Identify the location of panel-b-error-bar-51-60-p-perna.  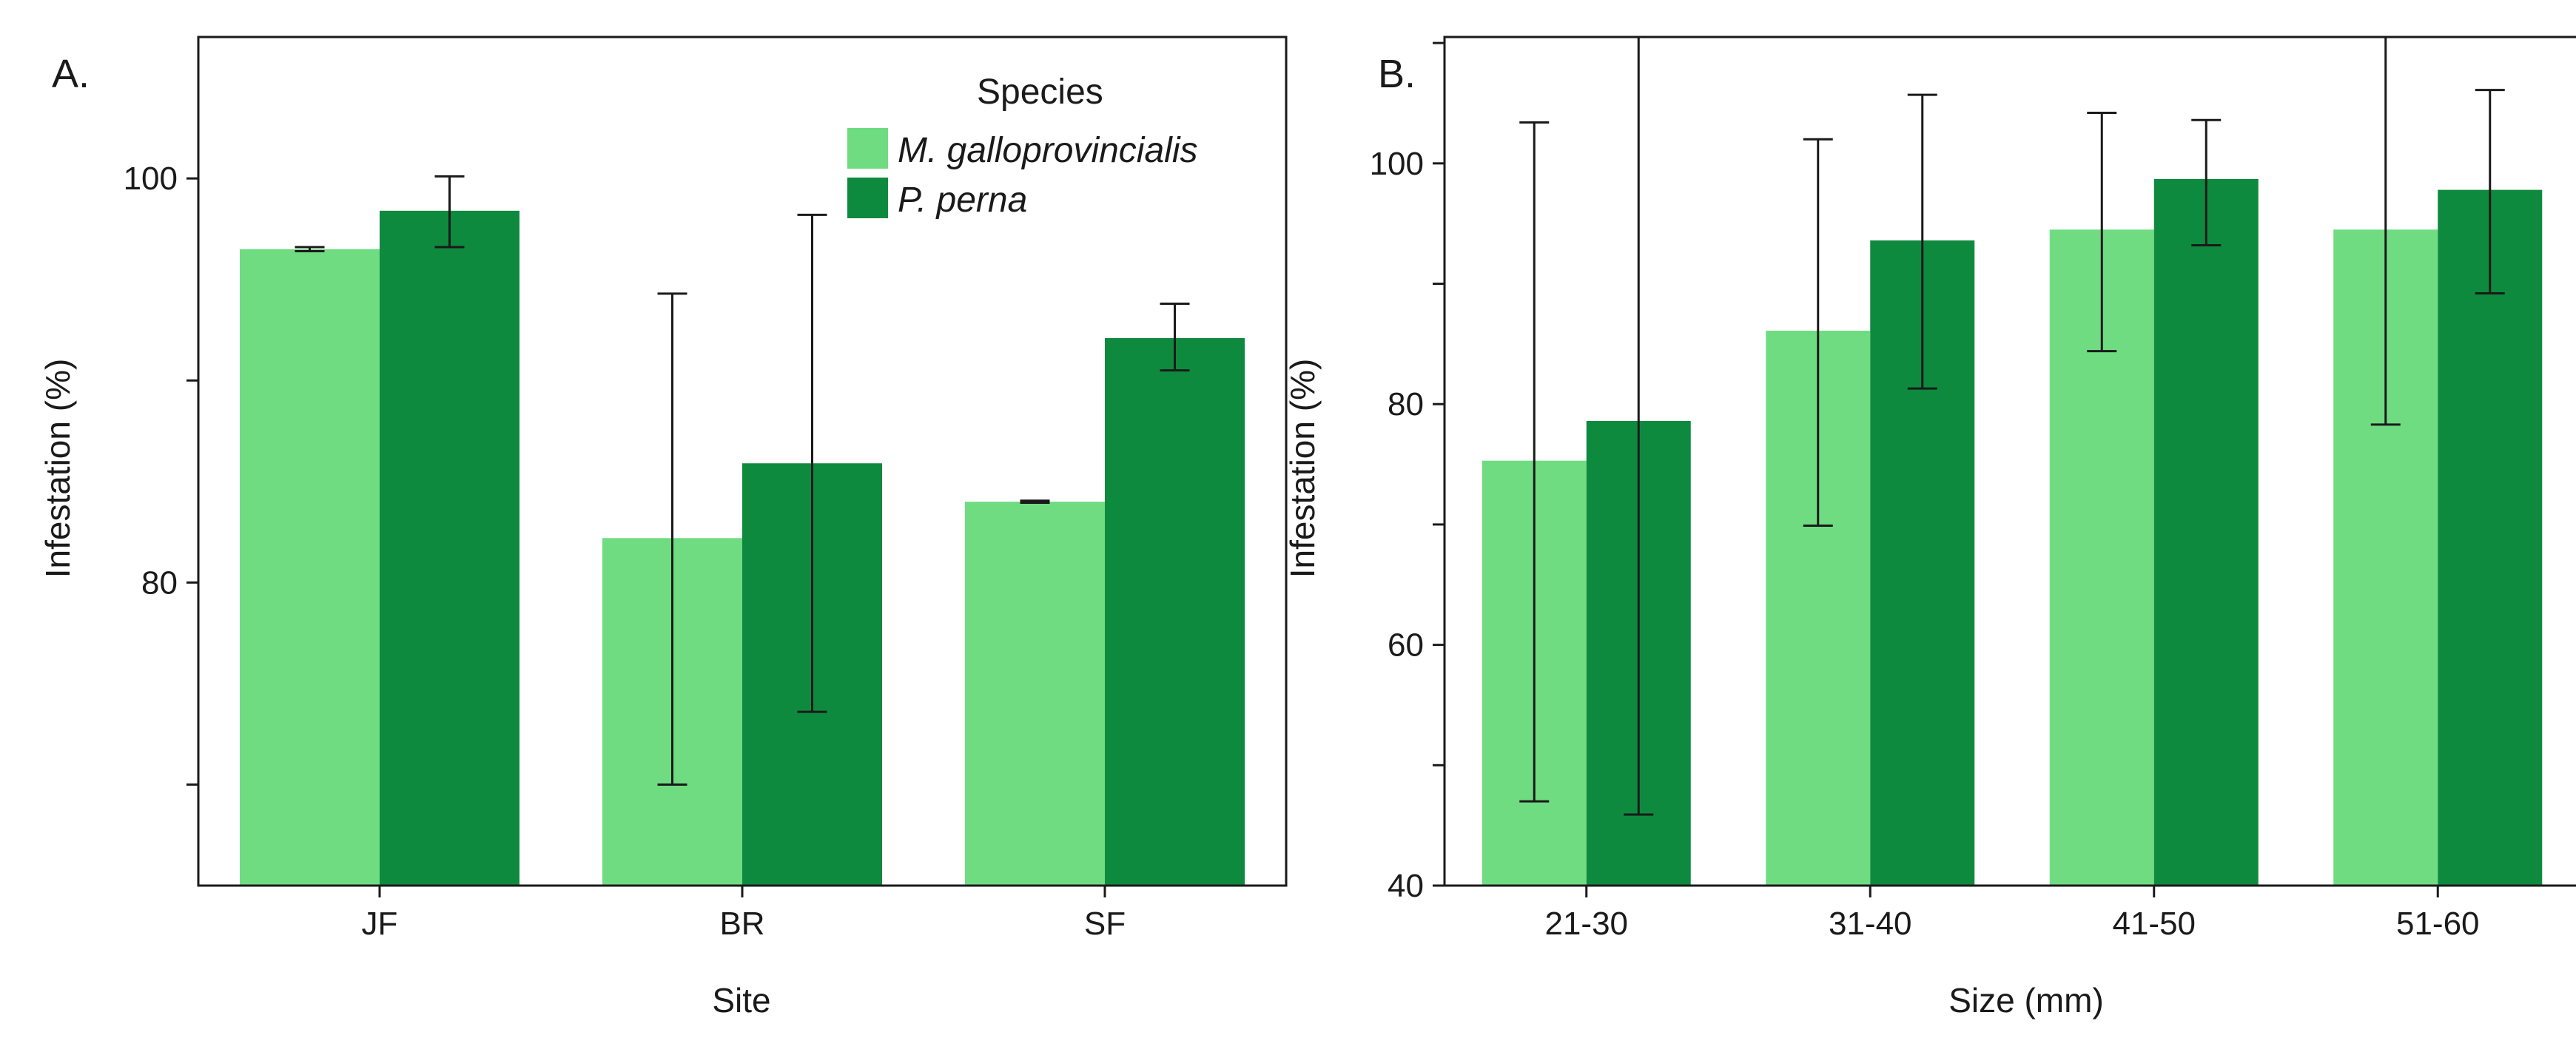
(2490, 192).